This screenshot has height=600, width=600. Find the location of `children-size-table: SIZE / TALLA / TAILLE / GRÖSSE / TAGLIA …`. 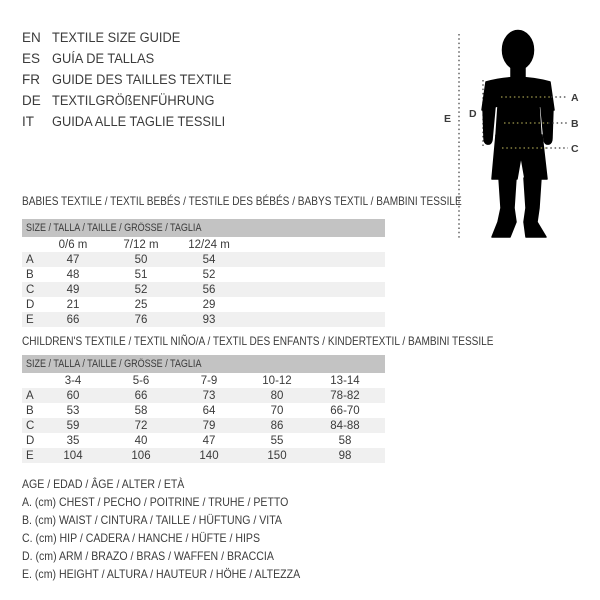

children-size-table: SIZE / TALLA / TAILLE / GRÖSSE / TAGLIA … is located at coordinates (203, 409).